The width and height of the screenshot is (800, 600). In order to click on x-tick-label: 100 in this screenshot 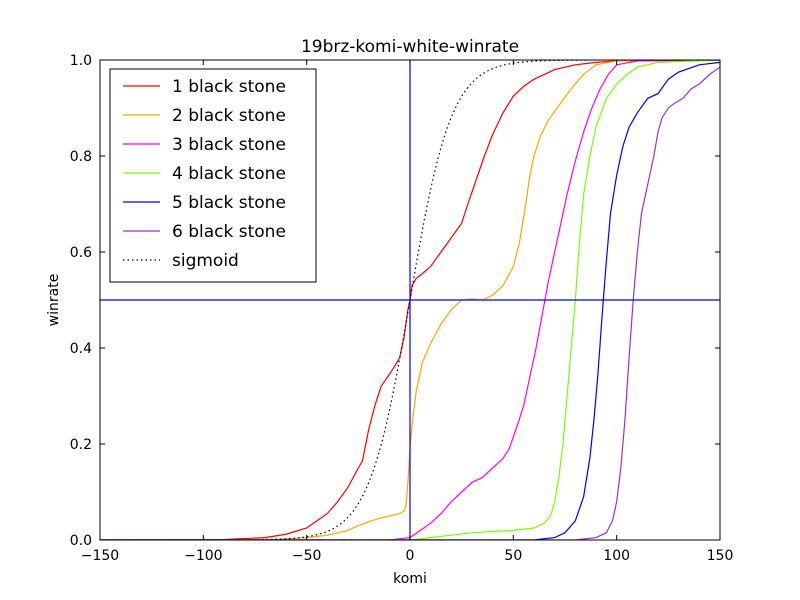, I will do `click(616, 556)`.